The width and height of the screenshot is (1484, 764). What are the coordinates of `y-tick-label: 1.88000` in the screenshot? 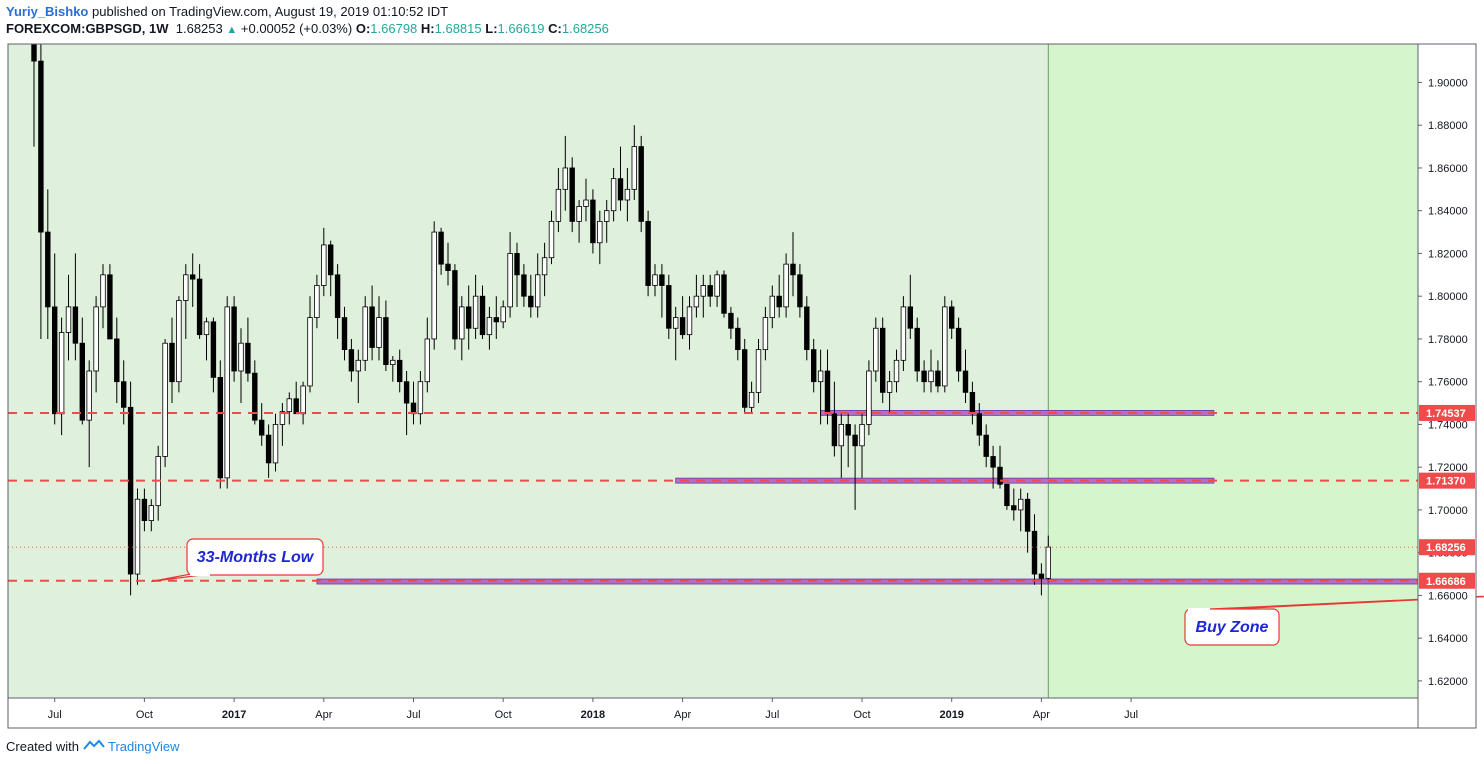 It's located at (1448, 126).